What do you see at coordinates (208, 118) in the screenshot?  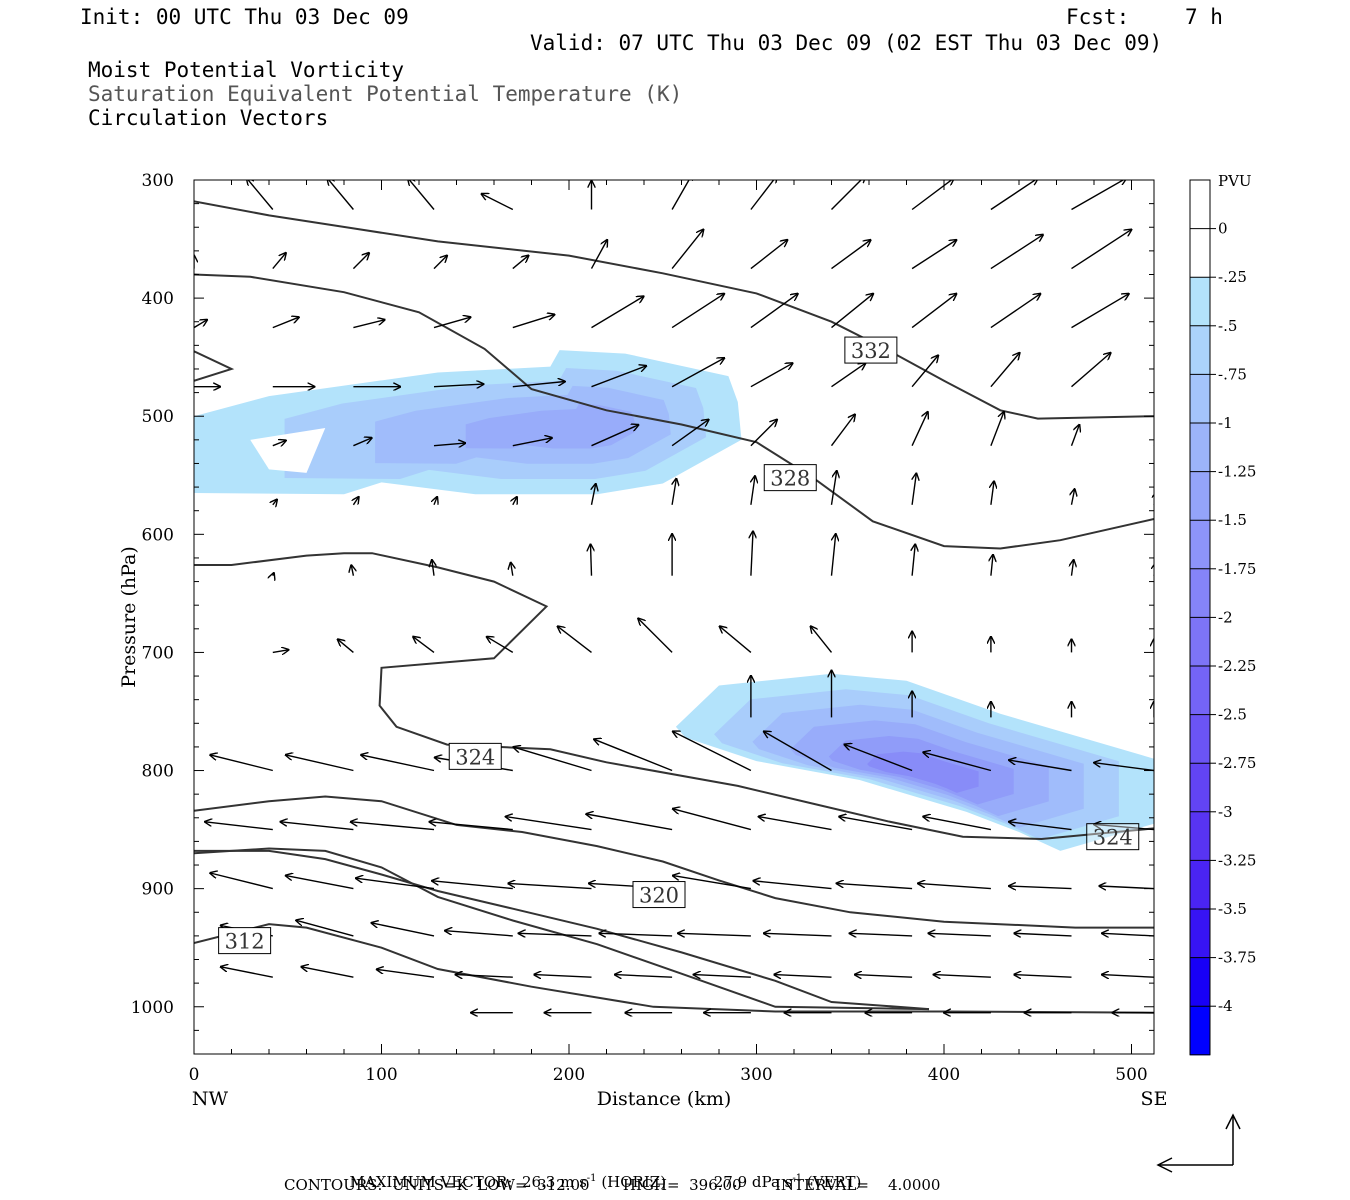 I see `field-title-vectors: Circulation Vectors` at bounding box center [208, 118].